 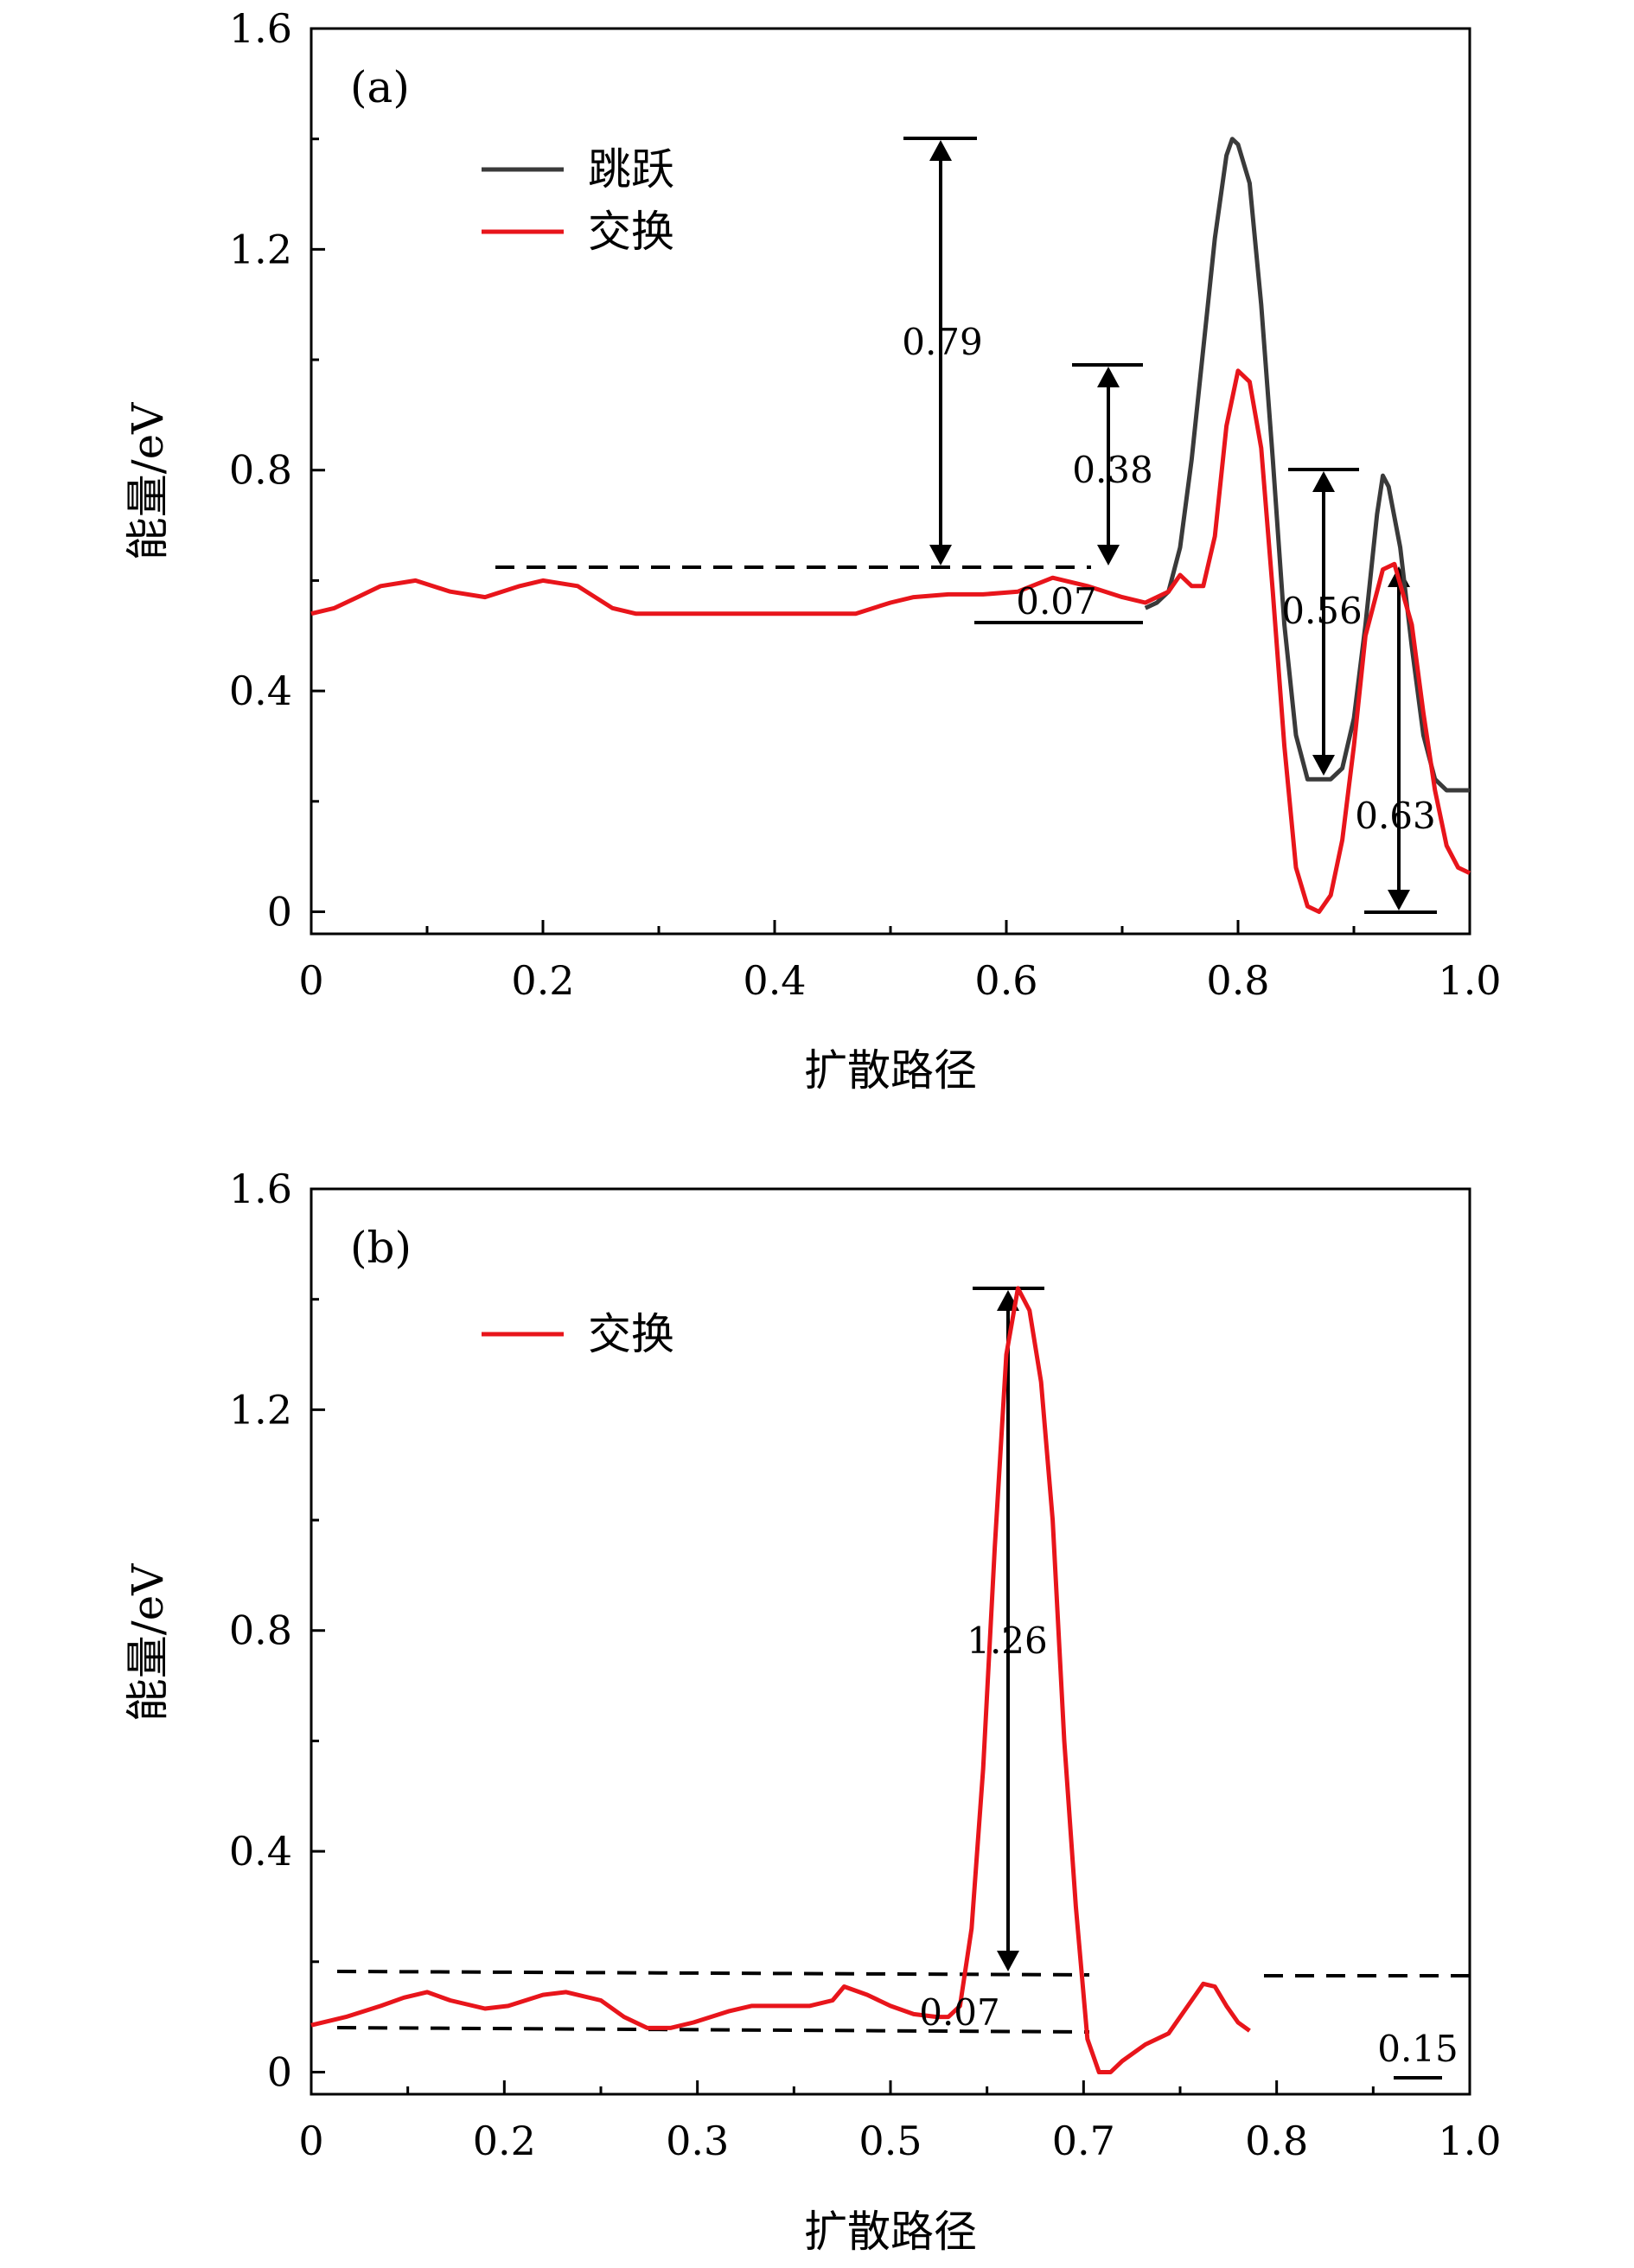 I want to click on x-axis-title-a: 扩散路径, so click(x=890, y=1071).